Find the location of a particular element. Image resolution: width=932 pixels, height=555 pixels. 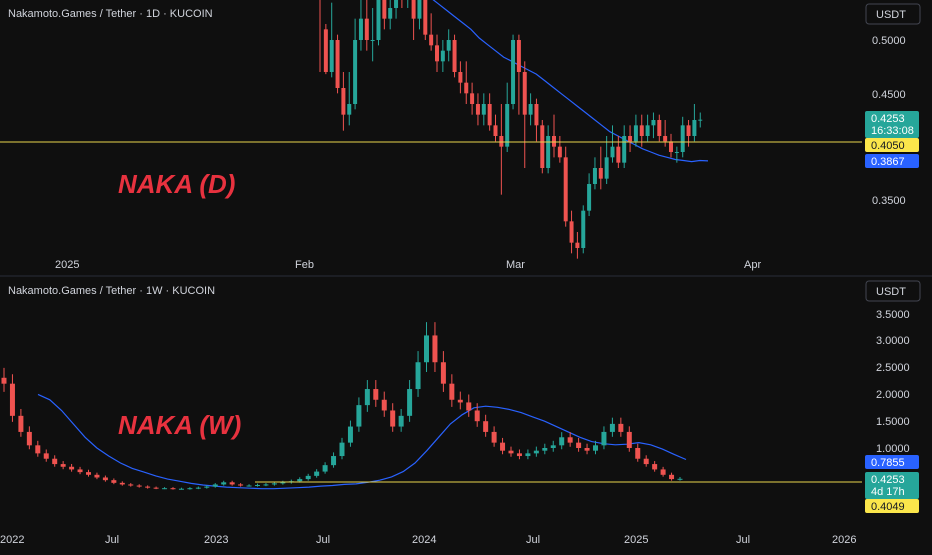

weekly-moving-average is located at coordinates (362, 441).